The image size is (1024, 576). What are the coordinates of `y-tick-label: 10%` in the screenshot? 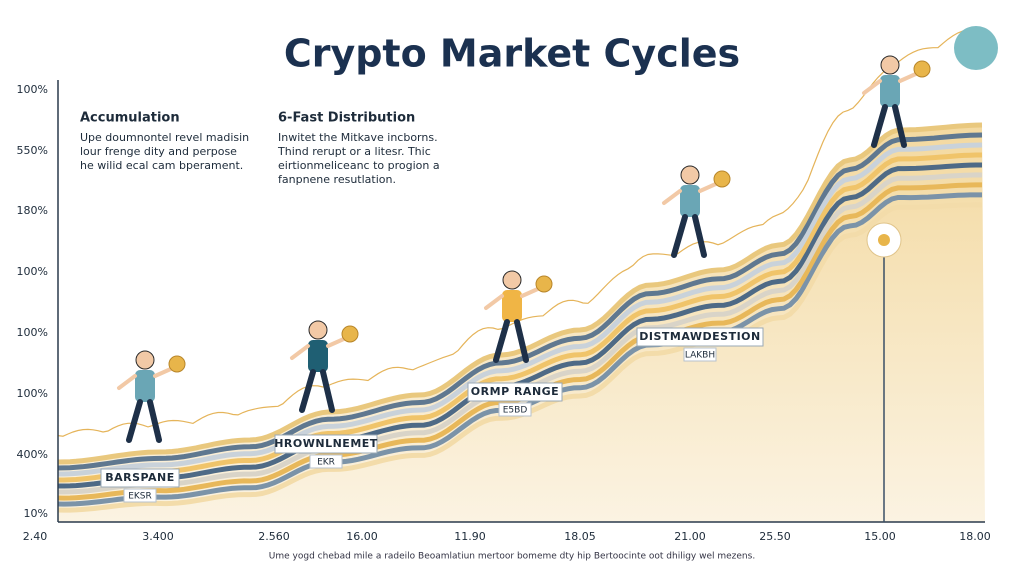 It's located at (36, 513).